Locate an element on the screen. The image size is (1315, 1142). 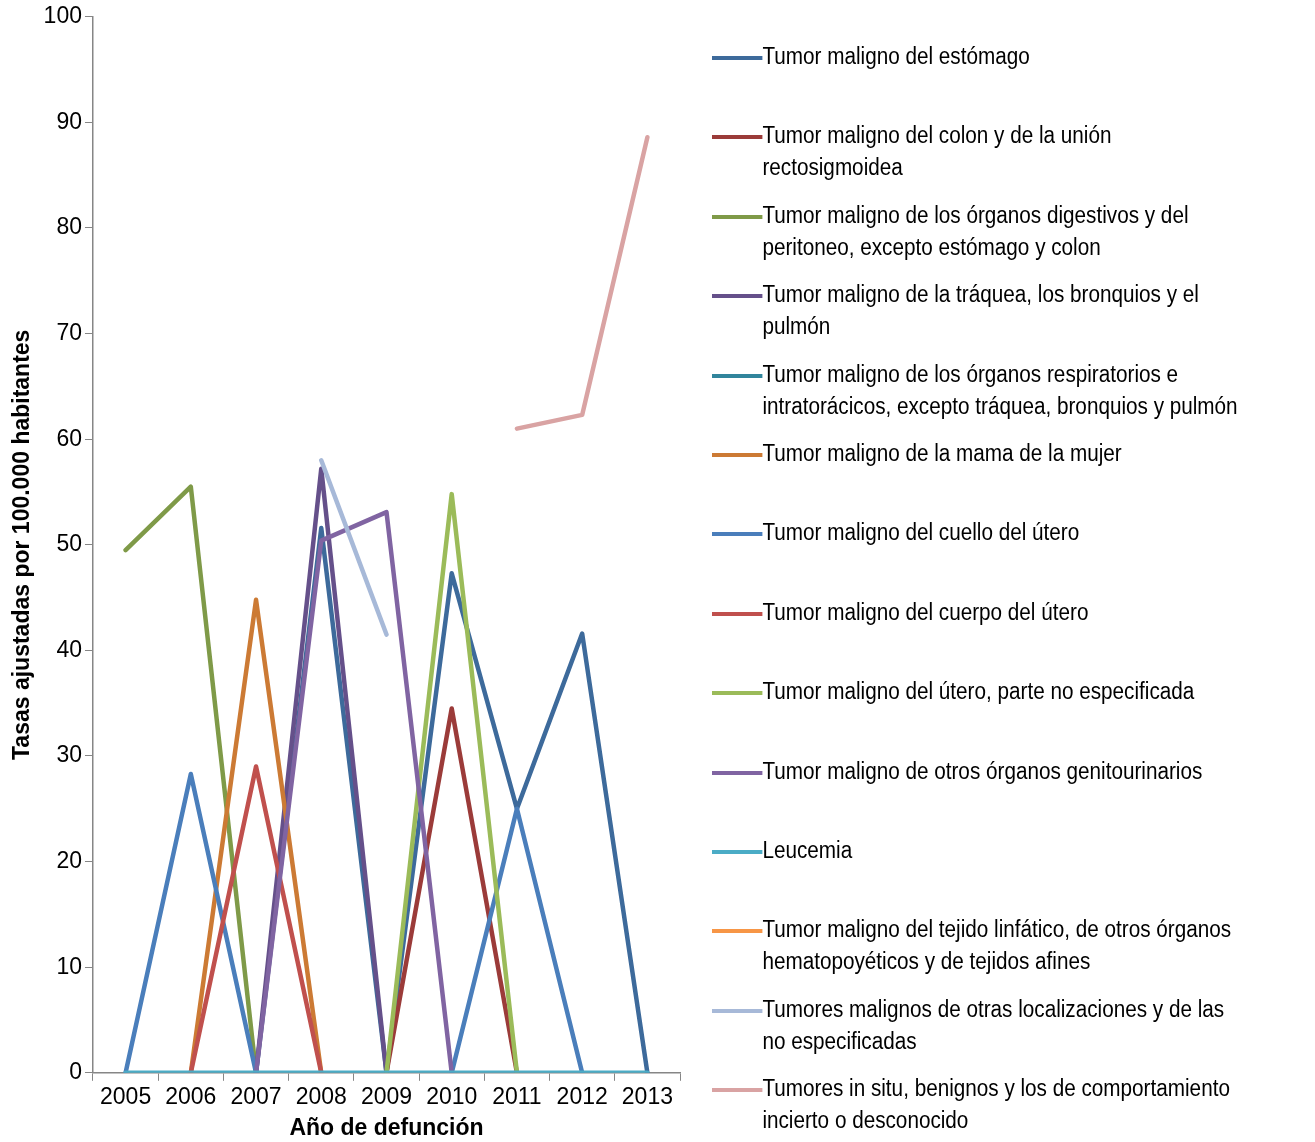
y-tick-label: 80 is located at coordinates (69, 226).